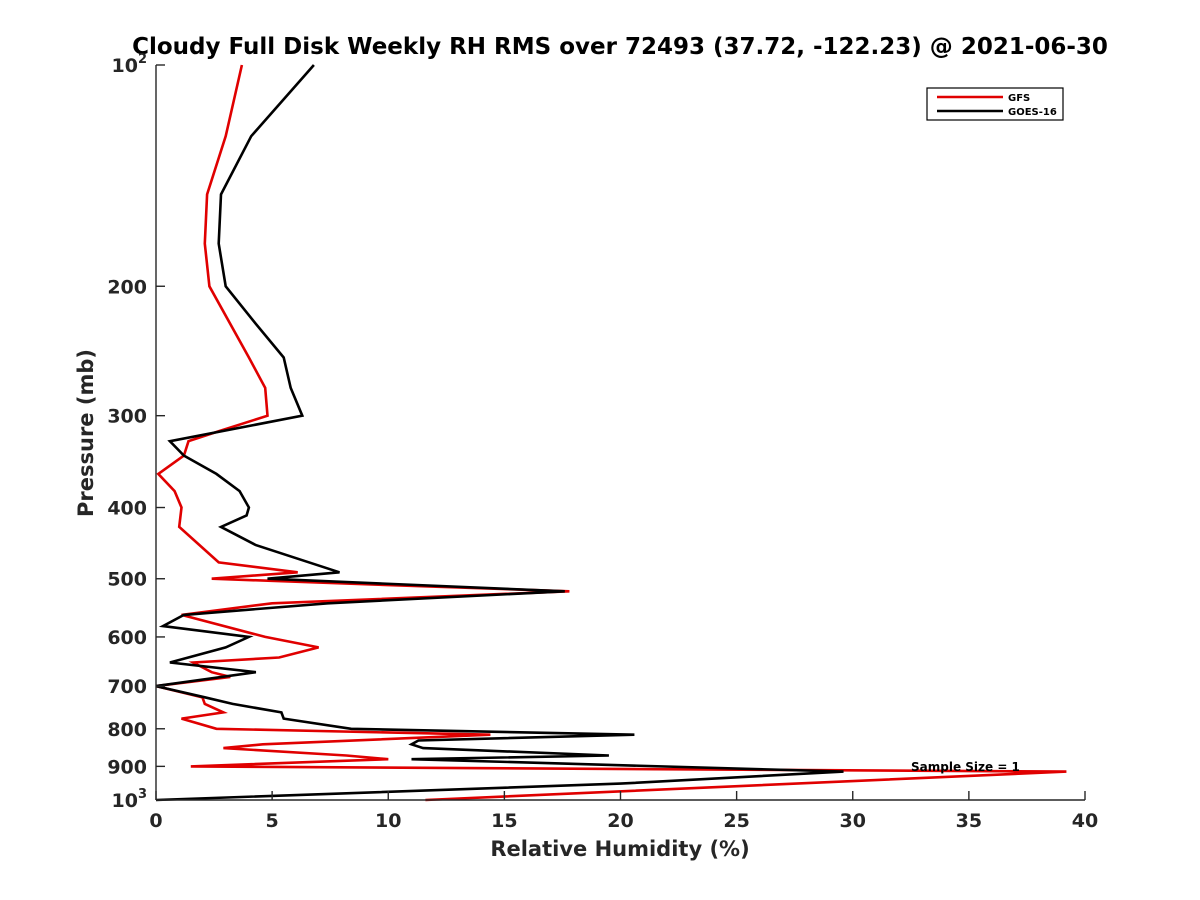 This screenshot has height=900, width=1200. What do you see at coordinates (127, 509) in the screenshot?
I see `y-tick-label-400: 400` at bounding box center [127, 509].